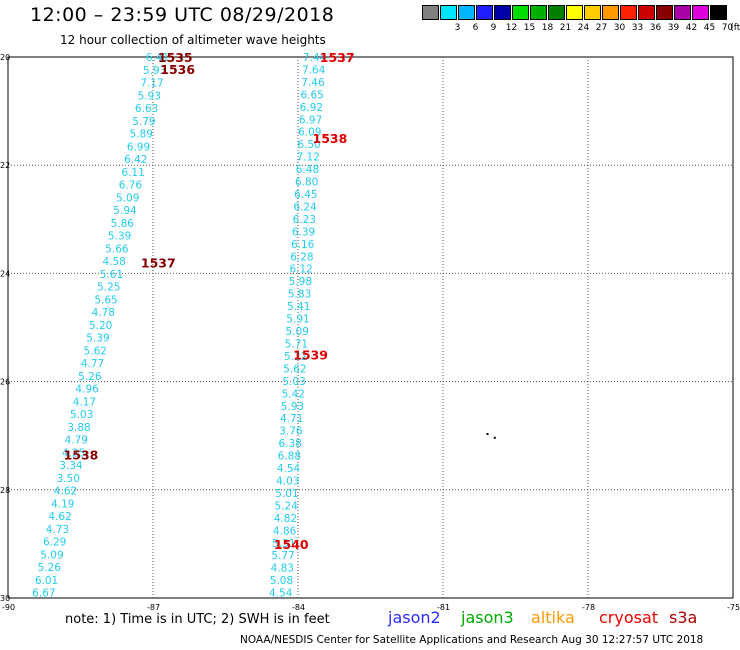 The width and height of the screenshot is (740, 650). What do you see at coordinates (8, 607) in the screenshot?
I see `x-tick-label: -90` at bounding box center [8, 607].